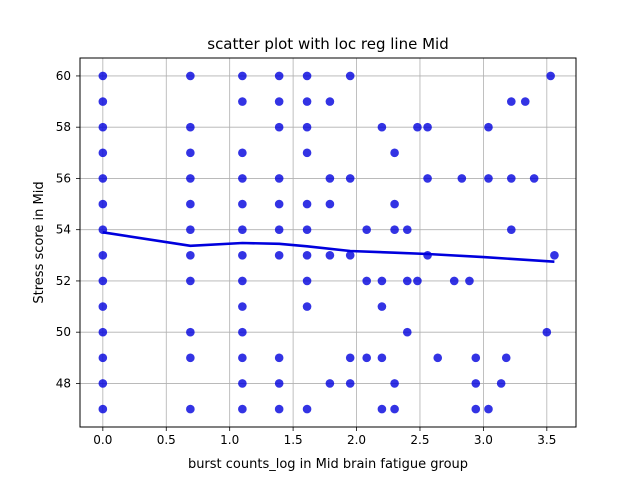 The image size is (640, 480). Describe the element at coordinates (63, 281) in the screenshot. I see `y-tick-label: 52` at that location.